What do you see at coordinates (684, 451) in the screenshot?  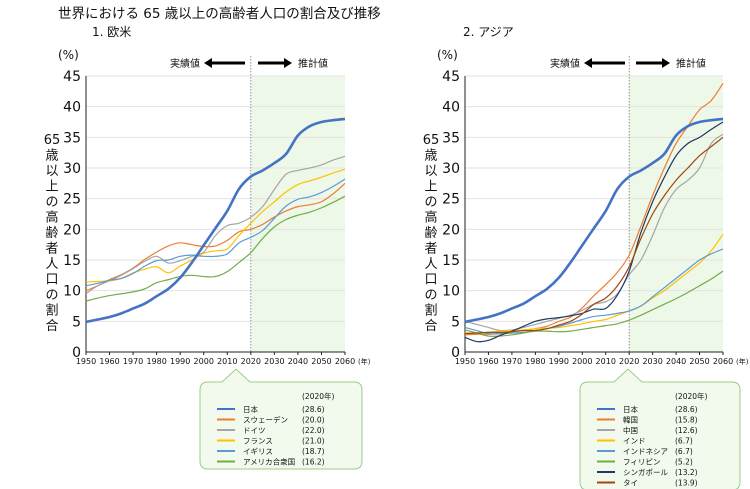 I see `legend-value: (6.7)` at bounding box center [684, 451].